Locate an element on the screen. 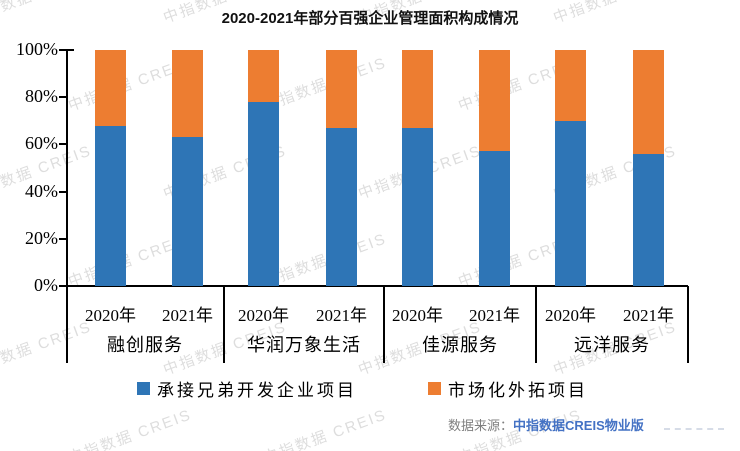  y-axis-tick-label: 20% is located at coordinates (41, 237).